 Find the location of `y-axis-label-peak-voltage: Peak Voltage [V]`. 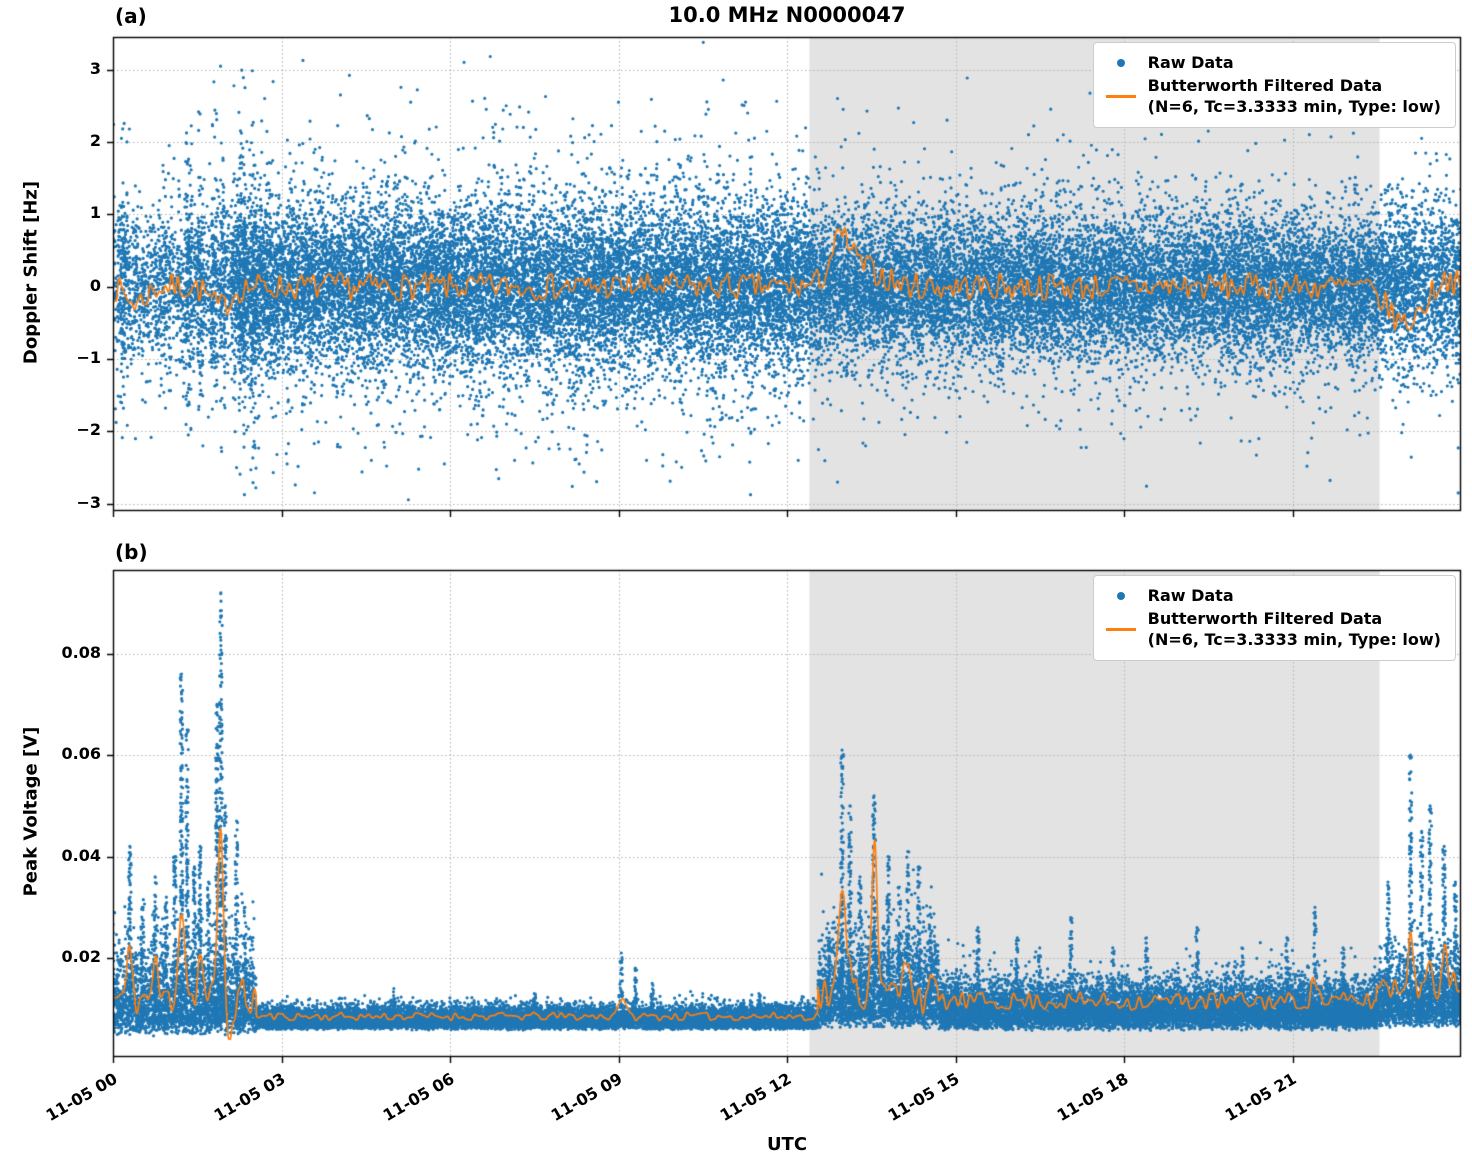

y-axis-label-peak-voltage: Peak Voltage [V] is located at coordinates (31, 811).